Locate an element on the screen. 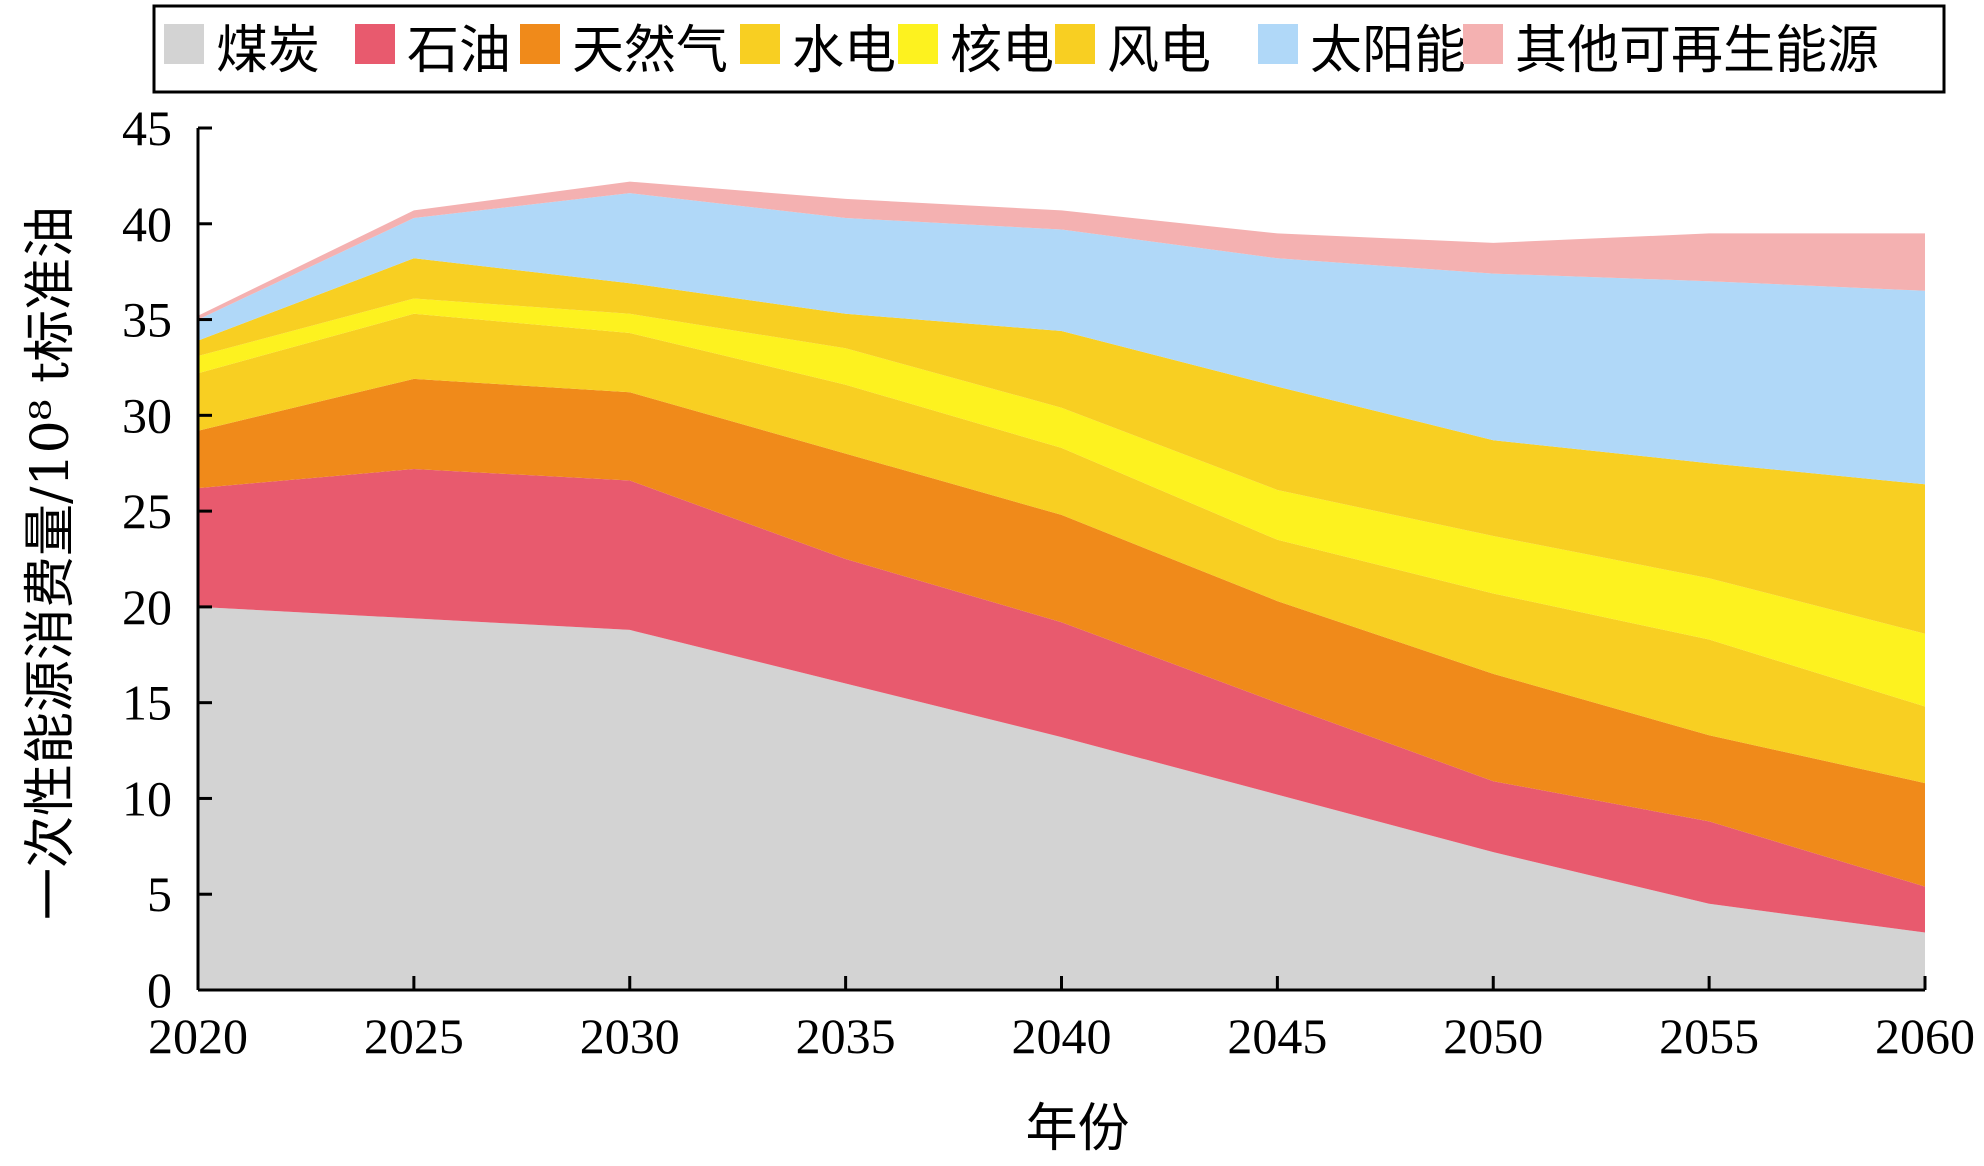 The width and height of the screenshot is (1984, 1166). y-tick-label: 10 is located at coordinates (147, 798).